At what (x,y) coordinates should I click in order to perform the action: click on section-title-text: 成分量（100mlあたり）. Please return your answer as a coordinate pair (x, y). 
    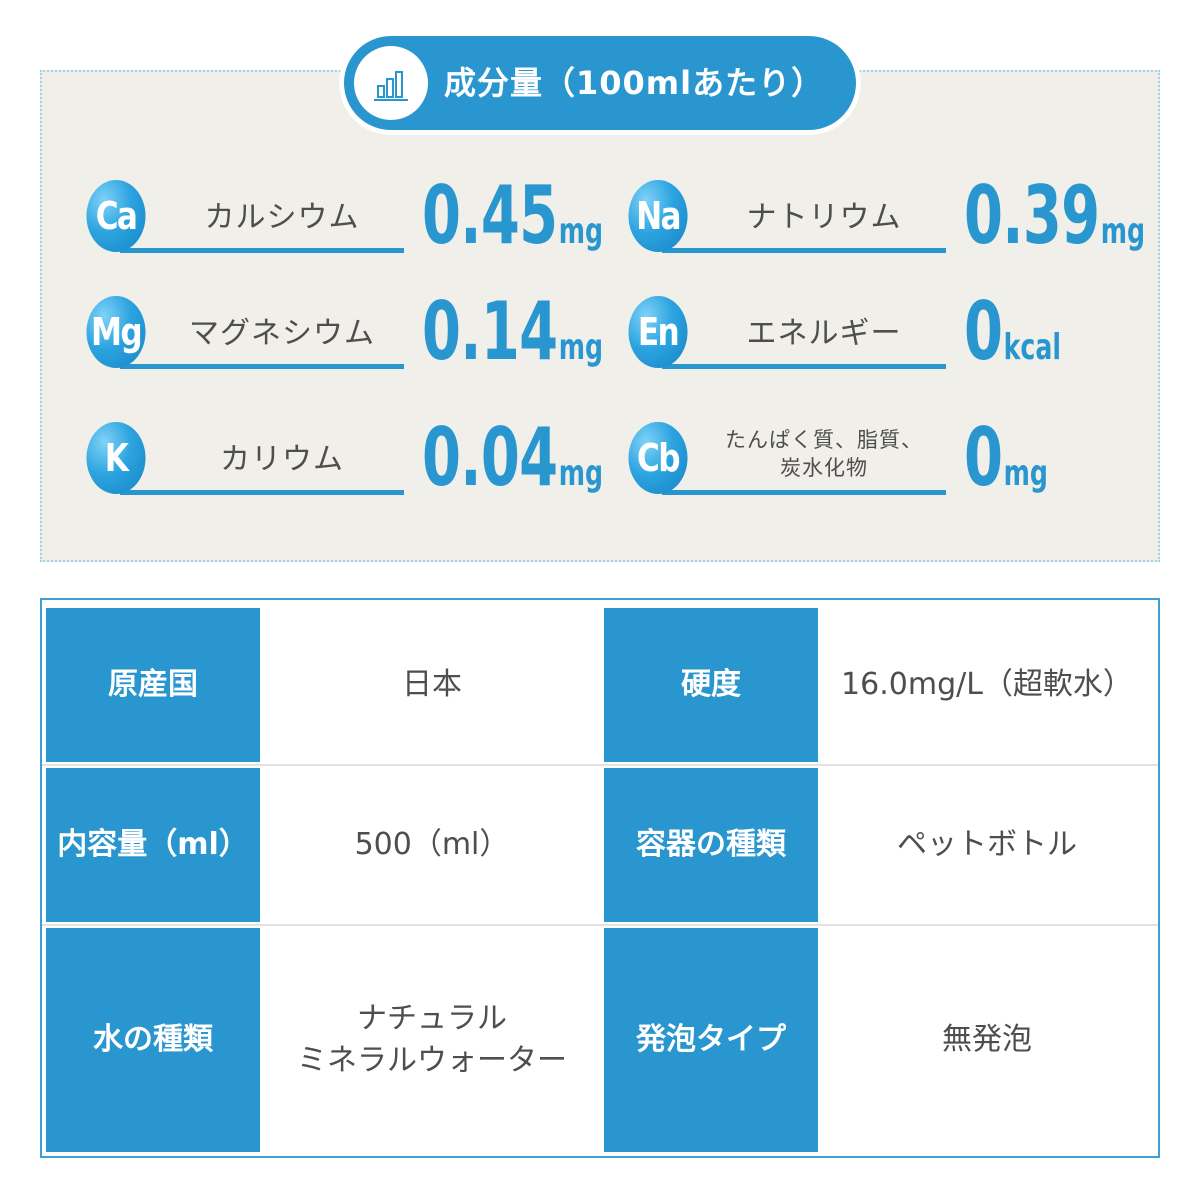
    Looking at the image, I should click on (634, 83).